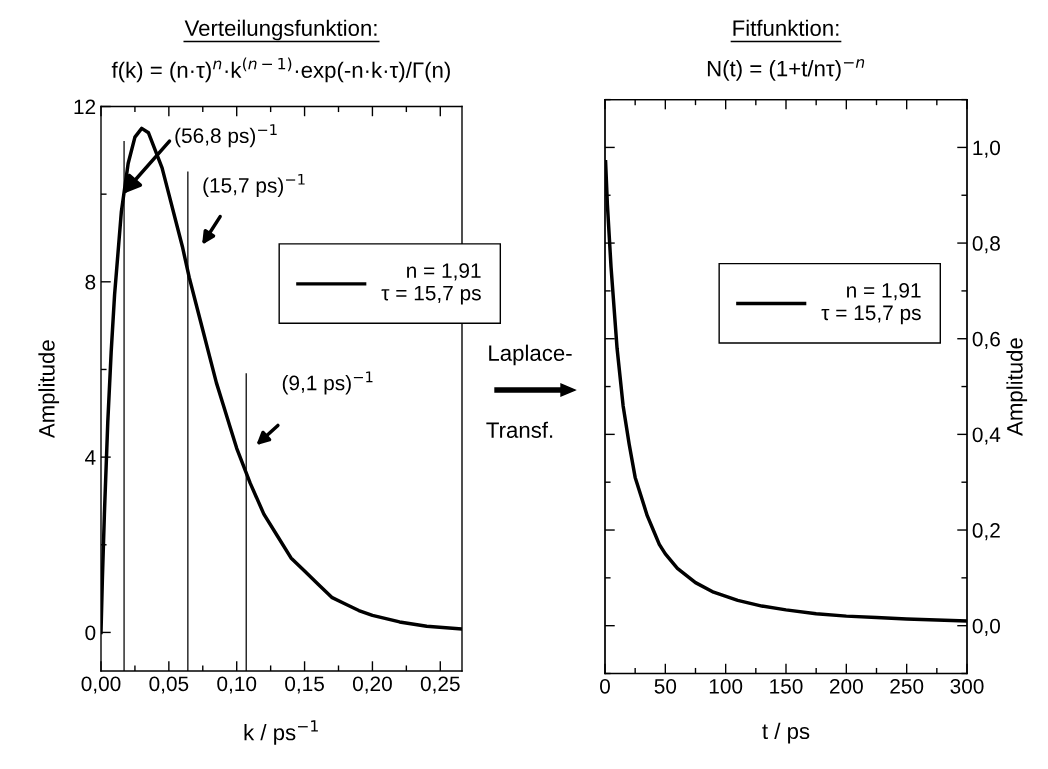 The image size is (1048, 769). I want to click on annotation: (9,1 ps)$^{−1}$, so click(327, 383).